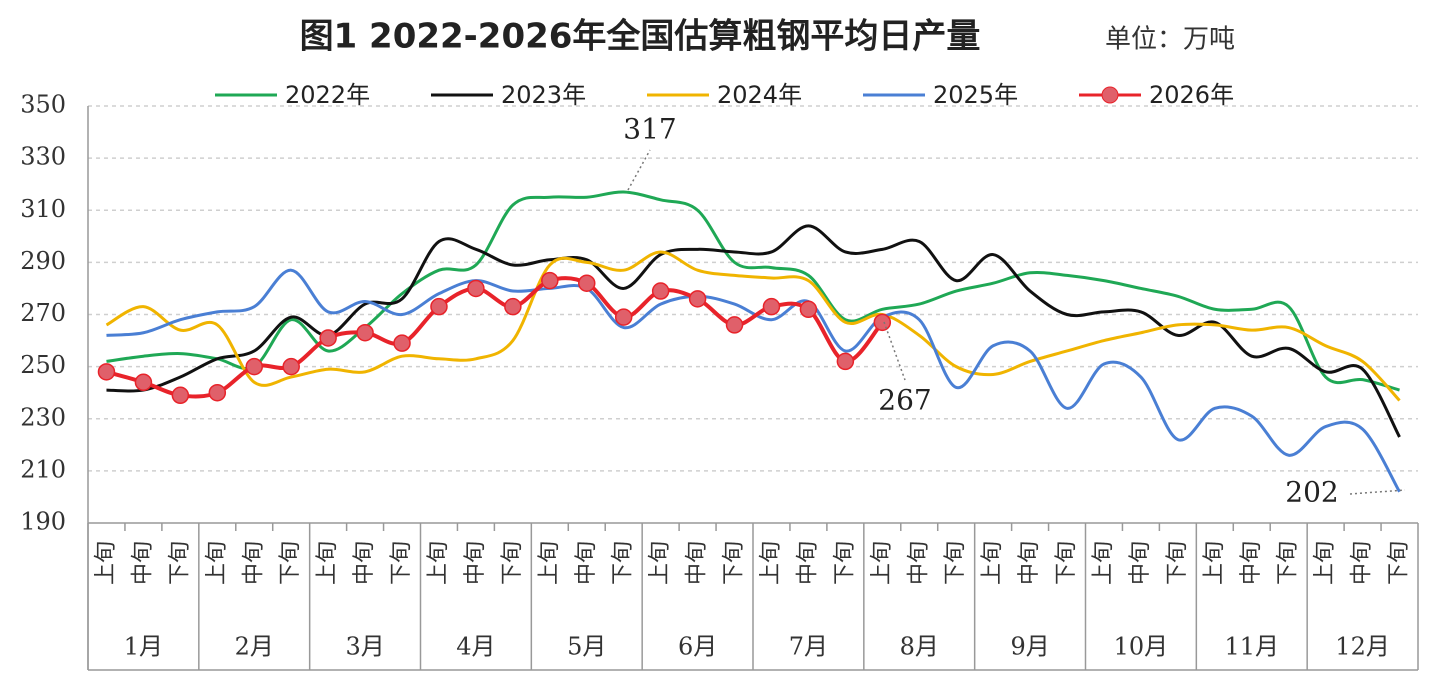  Describe the element at coordinates (43, 105) in the screenshot. I see `y-tick-label: 350` at that location.